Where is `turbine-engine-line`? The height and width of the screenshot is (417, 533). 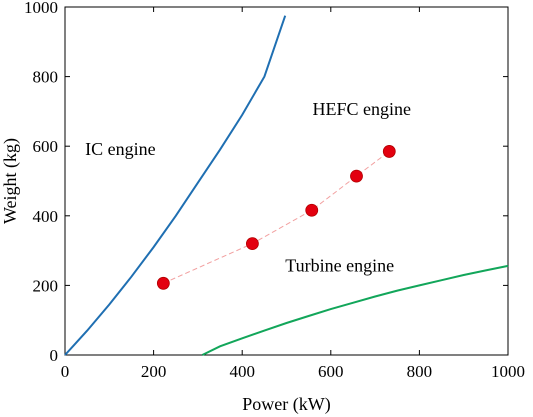 turbine-engine-line is located at coordinates (355, 310).